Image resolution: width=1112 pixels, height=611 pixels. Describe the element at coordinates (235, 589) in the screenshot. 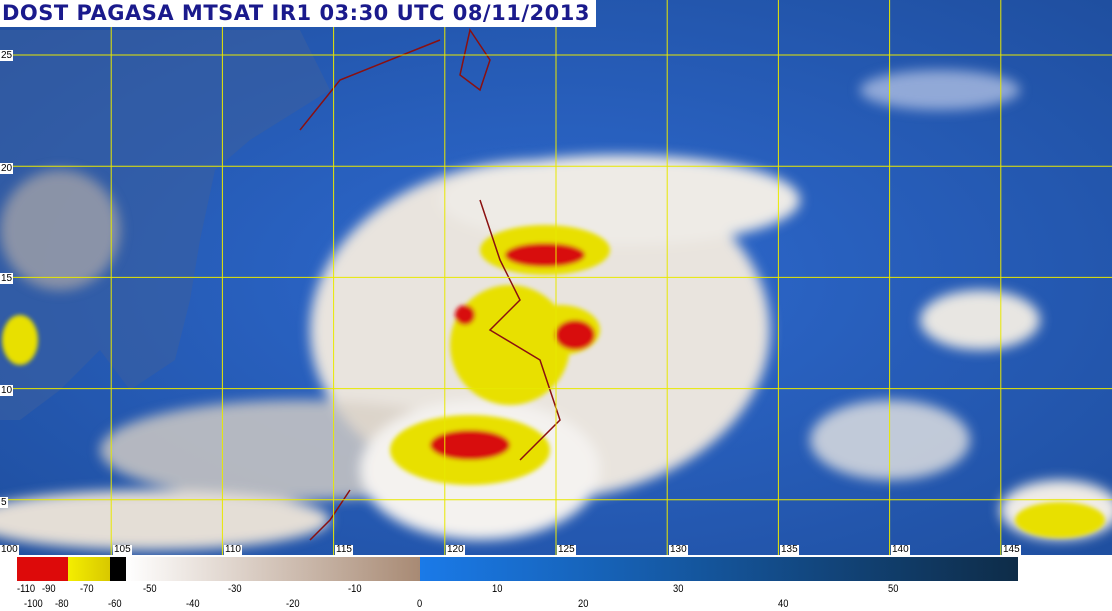

I see `legend-label: -30` at that location.